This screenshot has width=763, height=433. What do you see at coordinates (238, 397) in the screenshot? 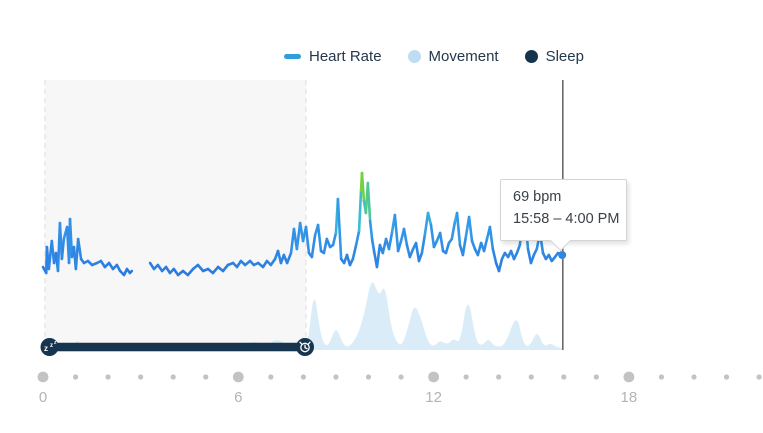
I see `x-axis-tick-label: 6` at bounding box center [238, 397].